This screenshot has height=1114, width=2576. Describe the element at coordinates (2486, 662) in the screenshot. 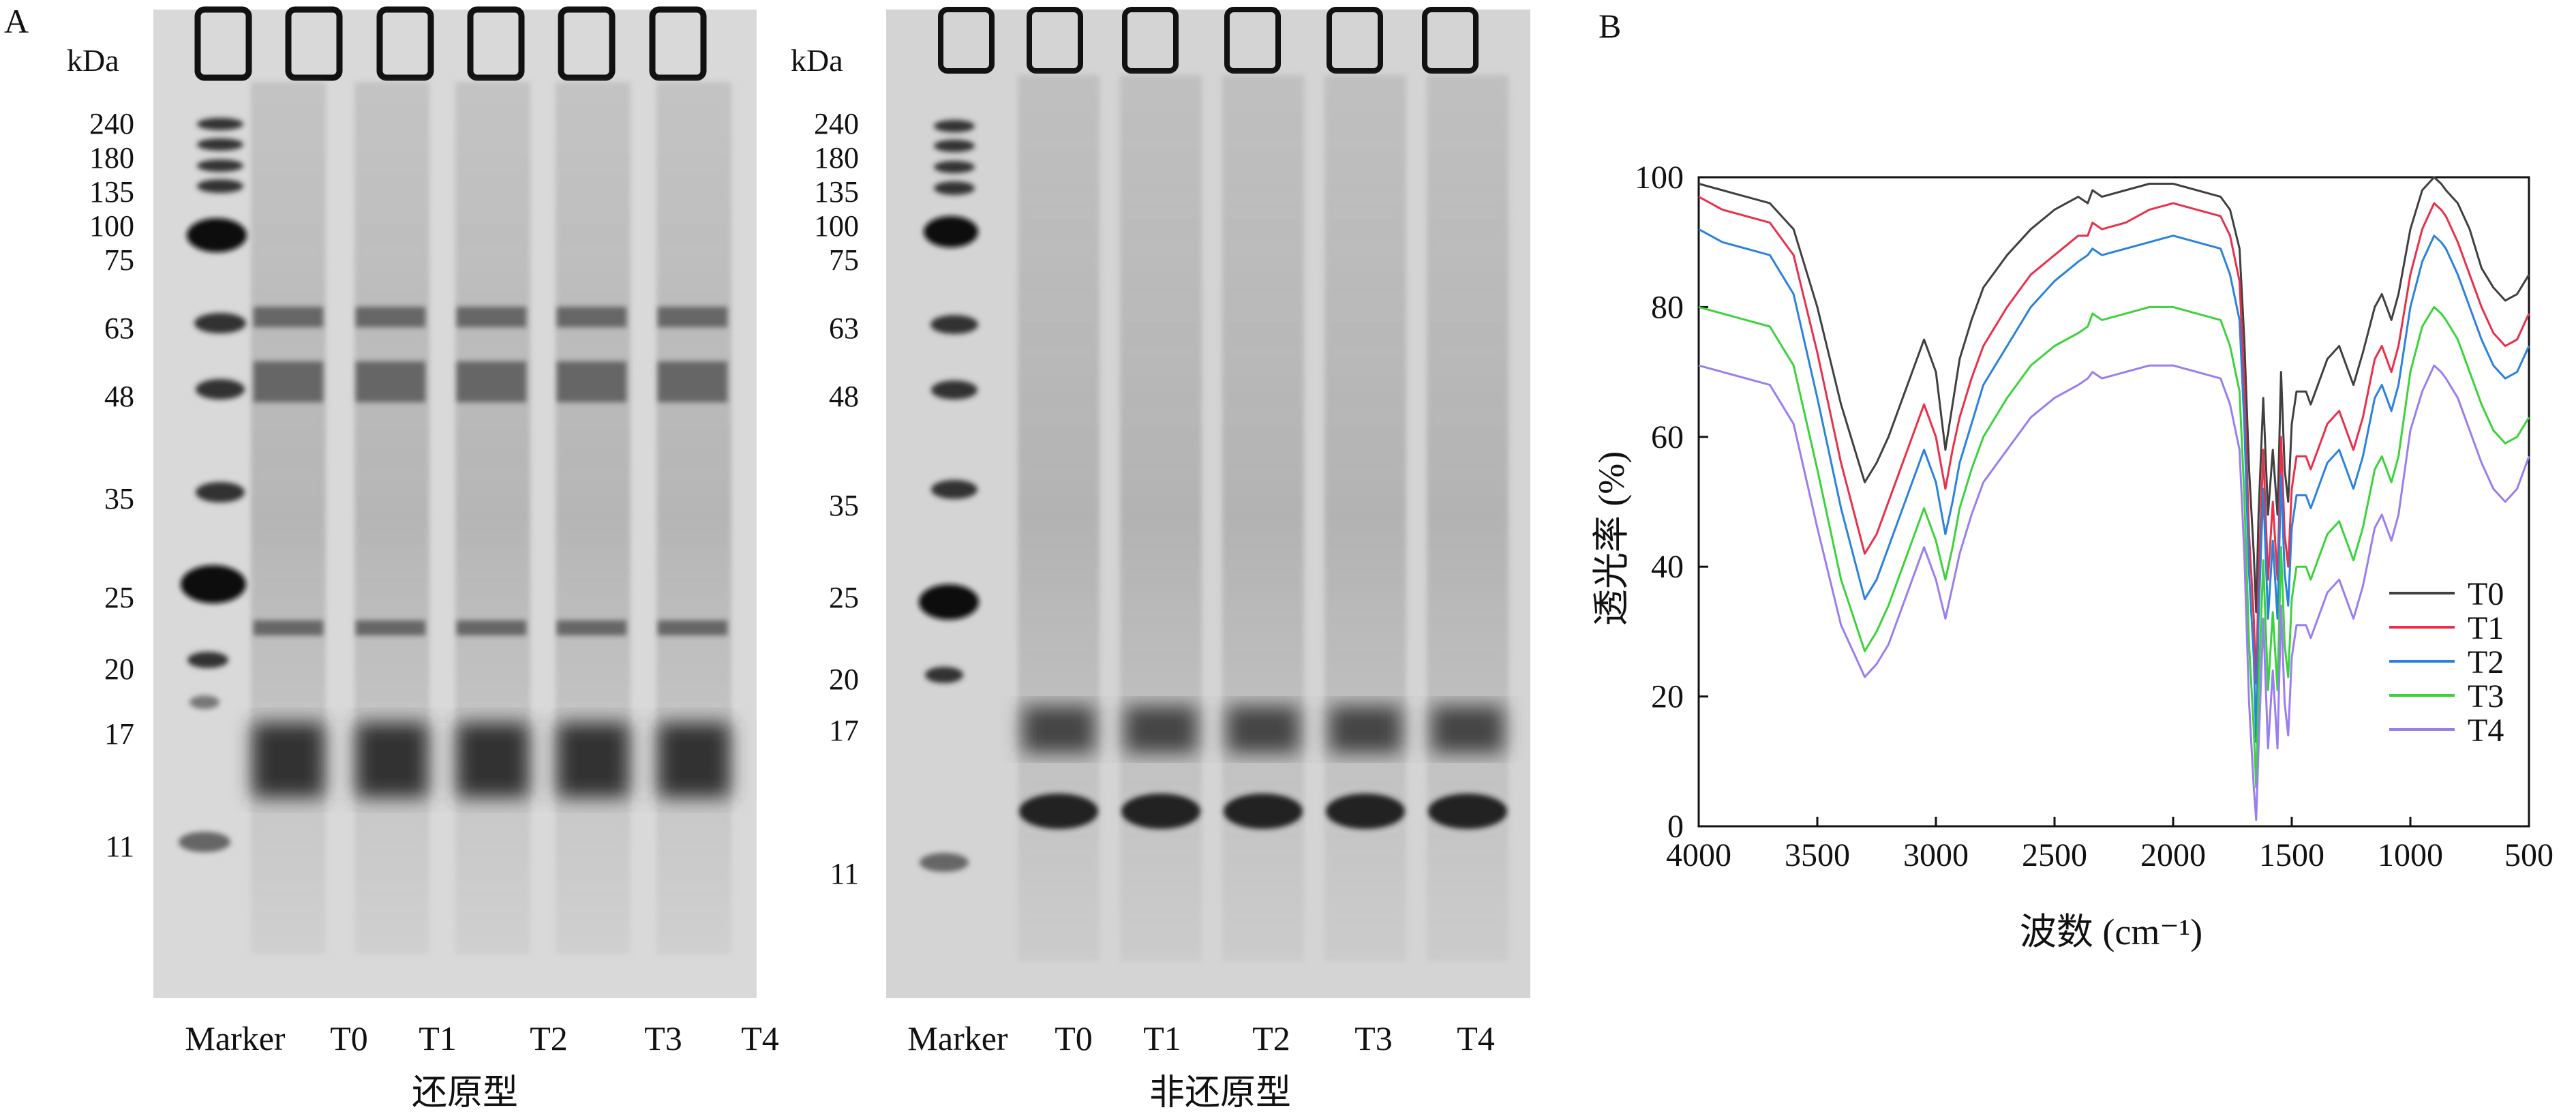

I see `legend-label-T2: T2` at that location.